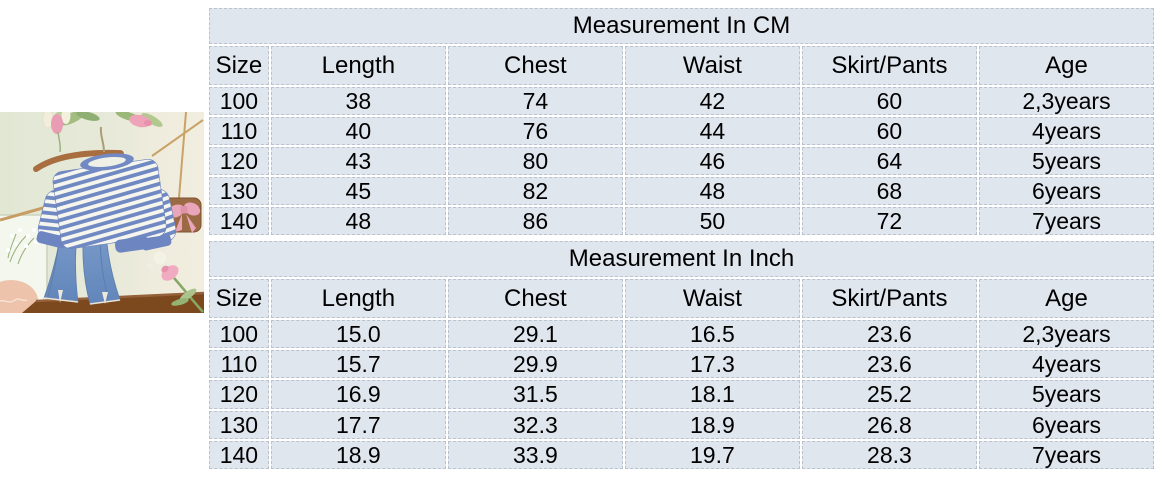  Describe the element at coordinates (712, 221) in the screenshot. I see `table-cell: 50` at that location.